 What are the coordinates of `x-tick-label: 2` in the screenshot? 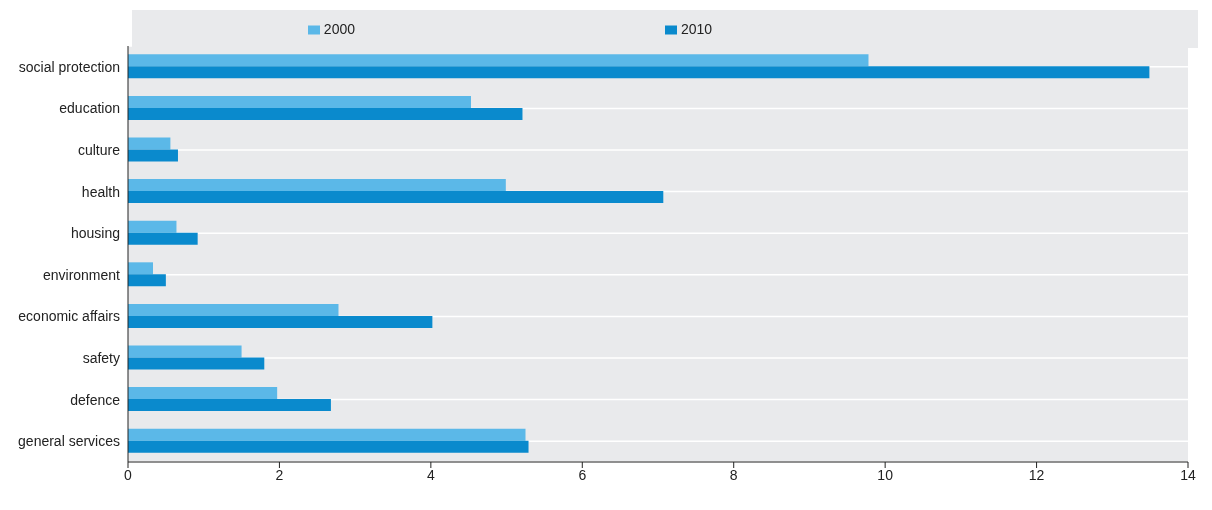 It's located at (279, 474).